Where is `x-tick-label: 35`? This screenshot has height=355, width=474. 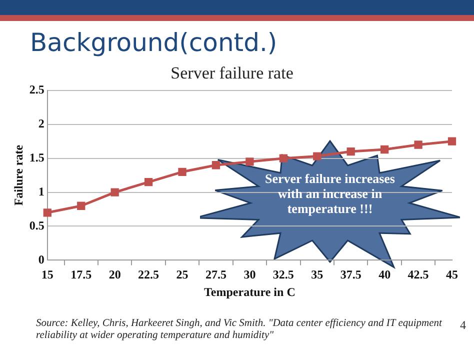 x-tick-label: 35 is located at coordinates (317, 274).